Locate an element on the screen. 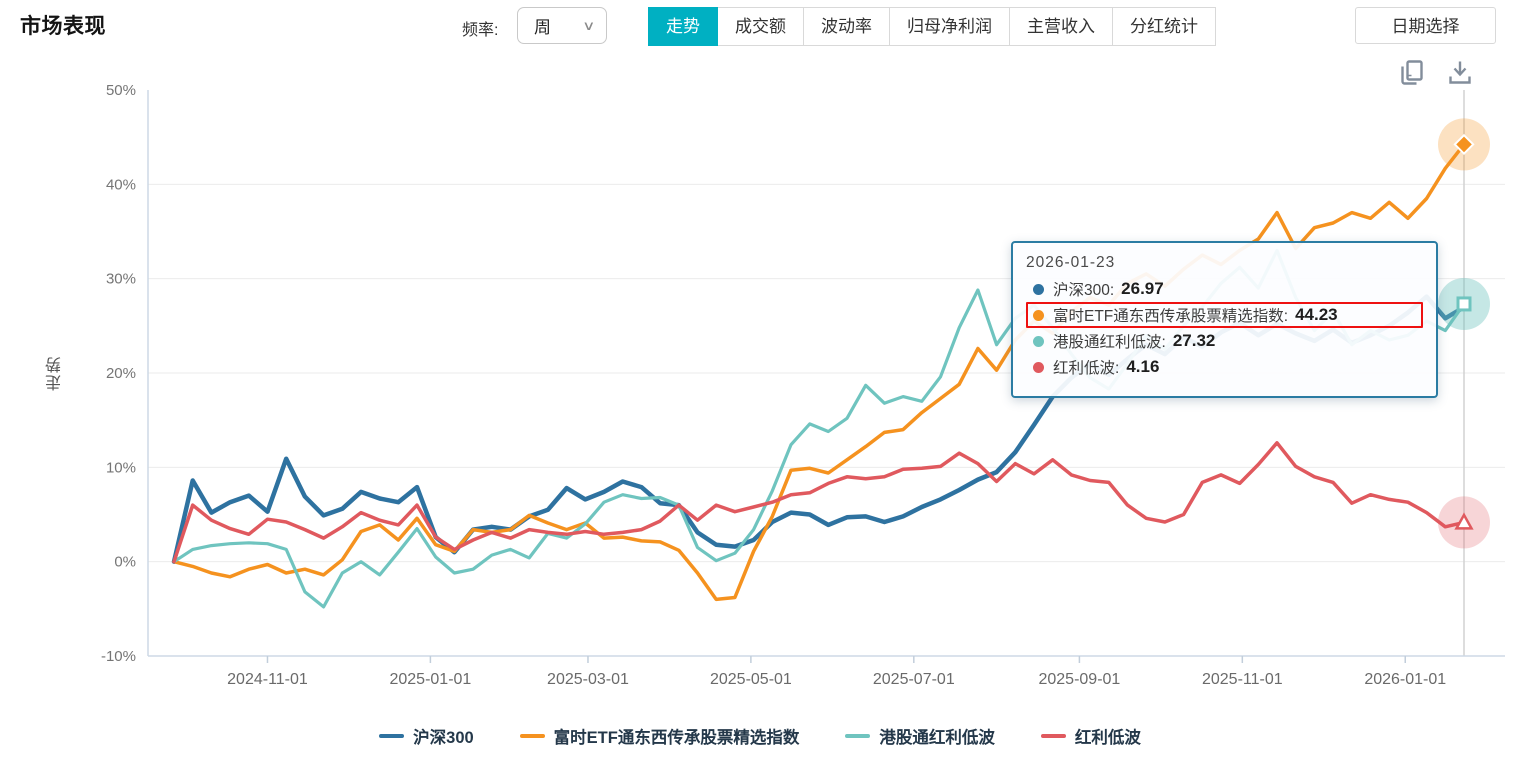 The image size is (1520, 776). header: 市场表现 频率: 周 ∨ 走势 成交额 波动率 归母净利润 主营收入 分红统计 日期选择 is located at coordinates (760, 26).